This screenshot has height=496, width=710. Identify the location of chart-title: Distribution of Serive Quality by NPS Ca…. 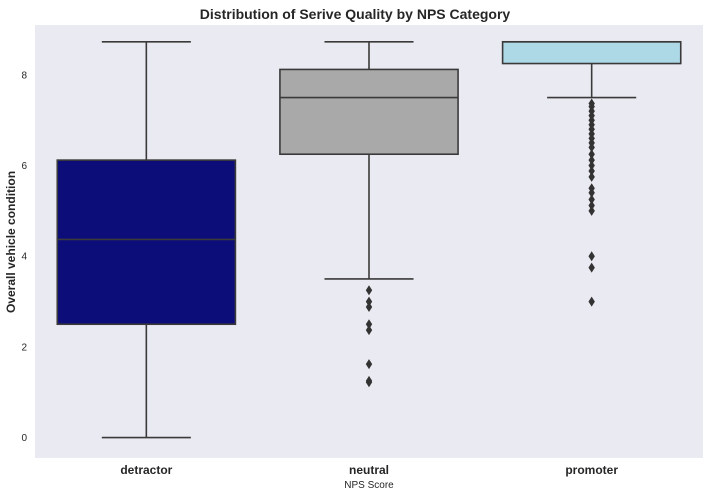
(355, 14).